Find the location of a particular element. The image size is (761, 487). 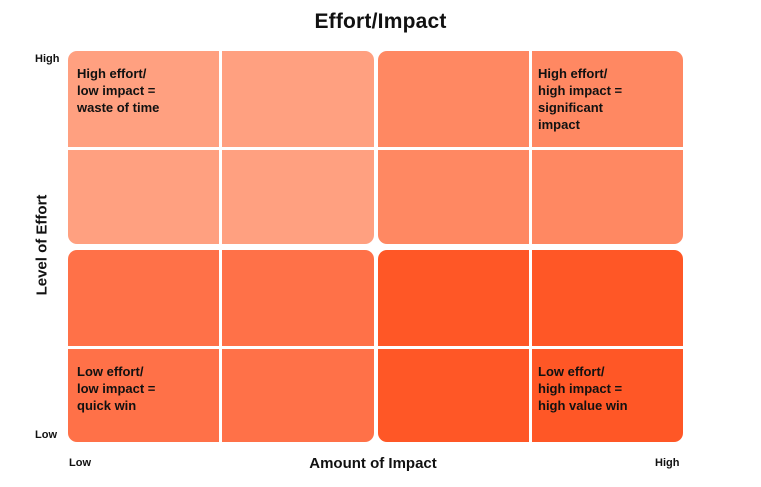

quadrant-label: High effort/ low impact = waste of time is located at coordinates (118, 90).